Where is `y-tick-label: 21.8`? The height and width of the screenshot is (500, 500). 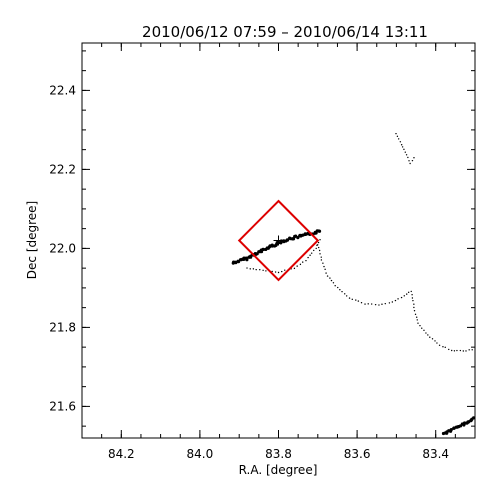 y-tick-label: 21.8 is located at coordinates (62, 327).